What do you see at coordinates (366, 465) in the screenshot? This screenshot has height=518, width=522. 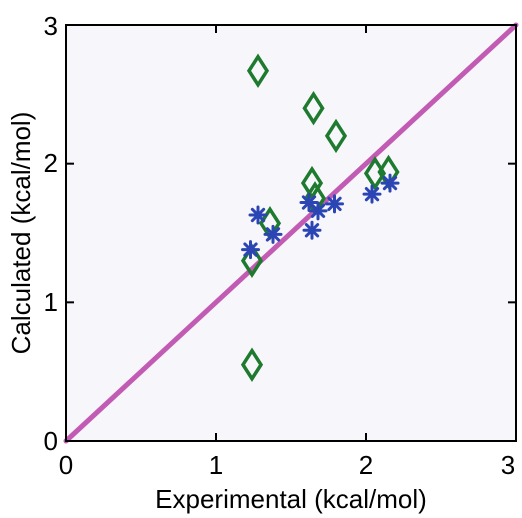 I see `x-tick-label-2: 2` at bounding box center [366, 465].